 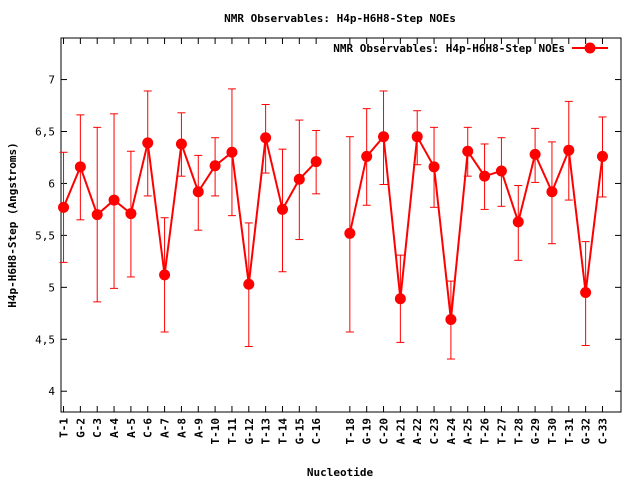 I want to click on x-axis-label: Nucleotide, so click(x=340, y=472).